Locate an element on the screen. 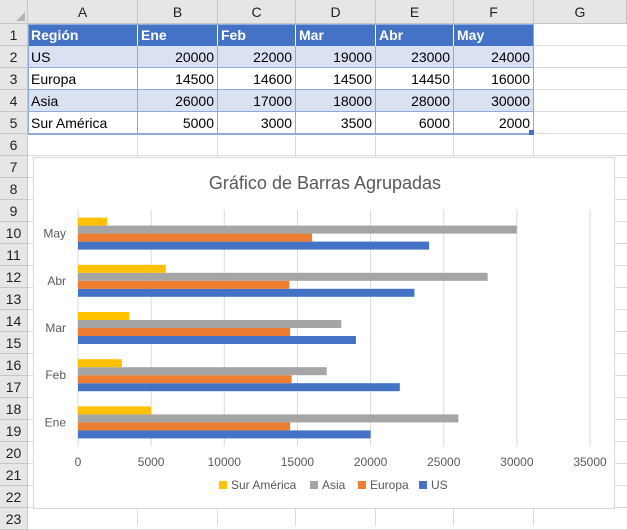 The width and height of the screenshot is (627, 530). bar-sur-américa-ene is located at coordinates (115, 410).